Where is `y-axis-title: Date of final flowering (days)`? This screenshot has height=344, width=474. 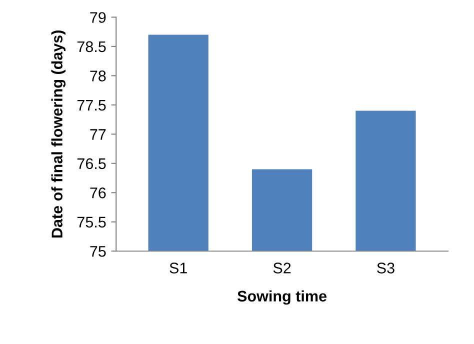 y-axis-title: Date of final flowering (days) is located at coordinates (58, 134).